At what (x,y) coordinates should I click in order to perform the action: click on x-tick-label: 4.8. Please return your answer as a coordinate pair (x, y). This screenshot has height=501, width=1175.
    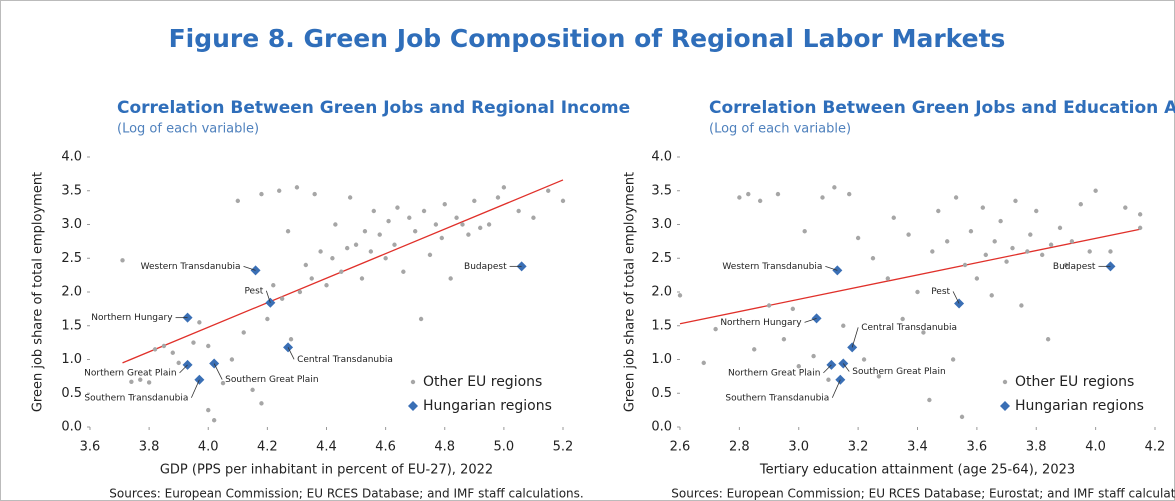
    Looking at the image, I should click on (444, 447).